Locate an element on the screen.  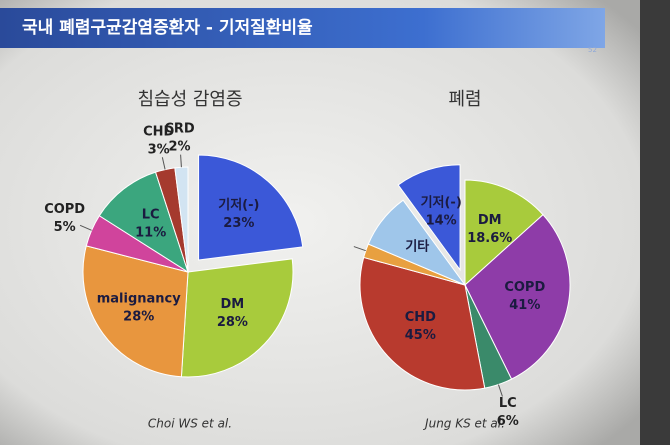
value-label: 45% is located at coordinates (420, 335).